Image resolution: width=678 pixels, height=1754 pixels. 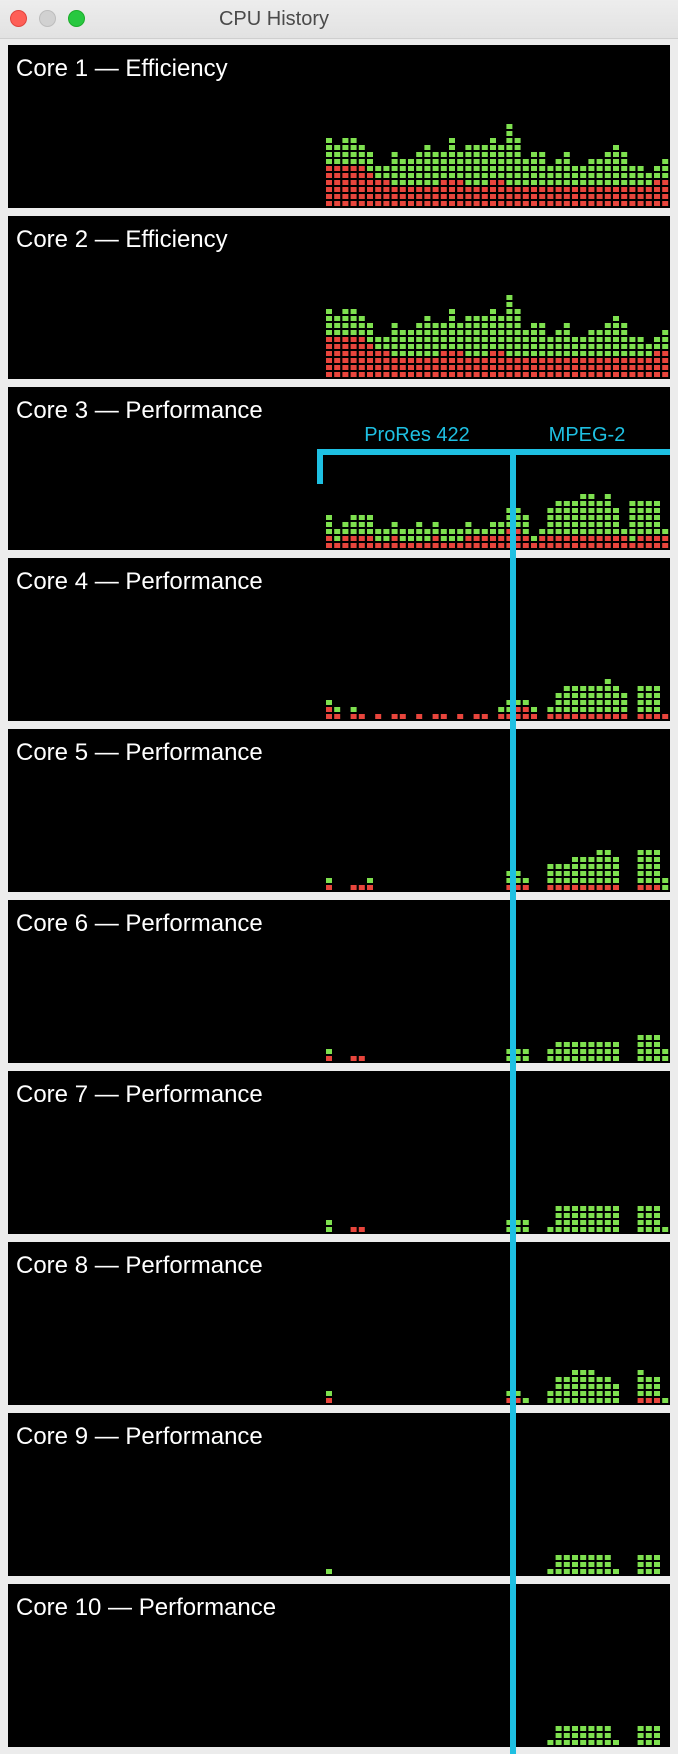 What do you see at coordinates (18, 18) in the screenshot?
I see `close-window-button` at bounding box center [18, 18].